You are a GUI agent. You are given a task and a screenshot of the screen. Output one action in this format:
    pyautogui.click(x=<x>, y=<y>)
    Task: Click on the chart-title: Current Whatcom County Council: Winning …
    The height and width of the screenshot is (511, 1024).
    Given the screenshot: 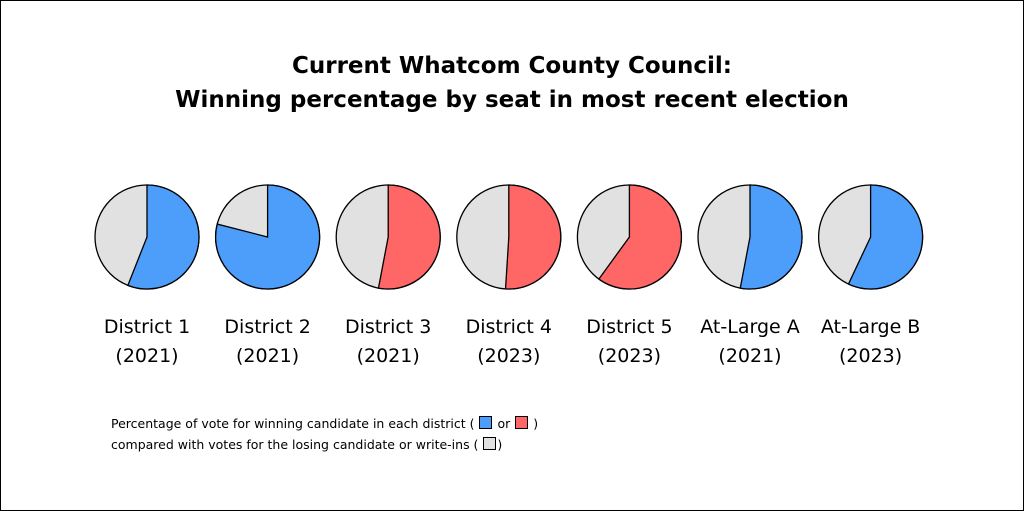 What is the action you would take?
    pyautogui.click(x=512, y=83)
    